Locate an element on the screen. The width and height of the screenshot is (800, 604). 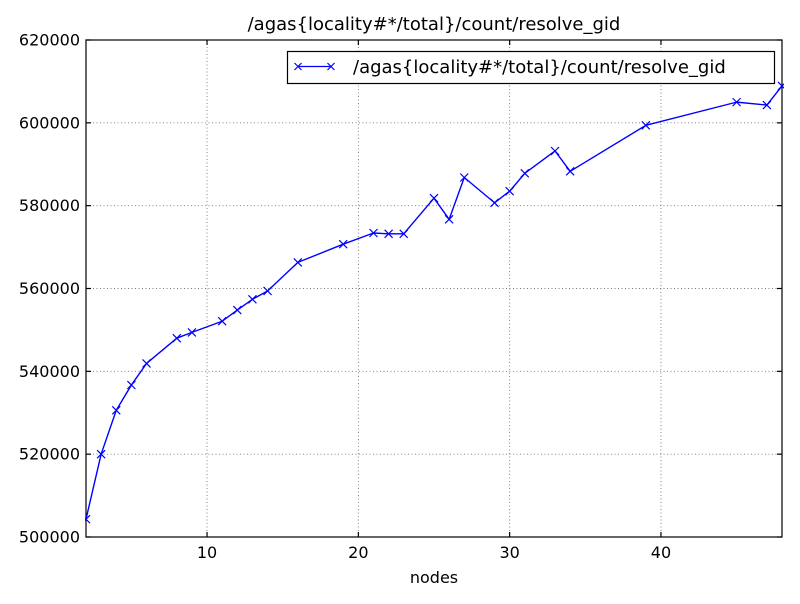
y-tick-label: 540000 is located at coordinates (49, 371).